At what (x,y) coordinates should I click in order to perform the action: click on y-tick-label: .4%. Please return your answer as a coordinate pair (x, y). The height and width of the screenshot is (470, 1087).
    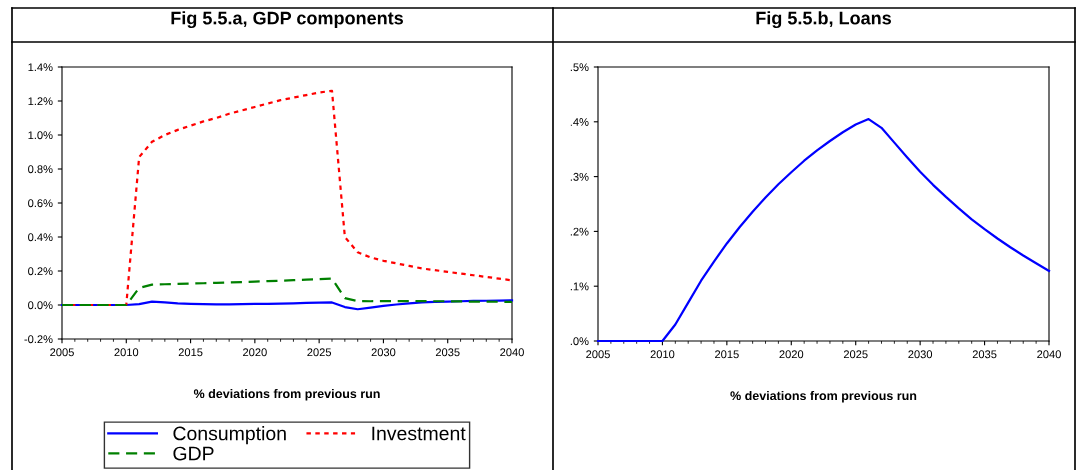
    Looking at the image, I should click on (579, 122).